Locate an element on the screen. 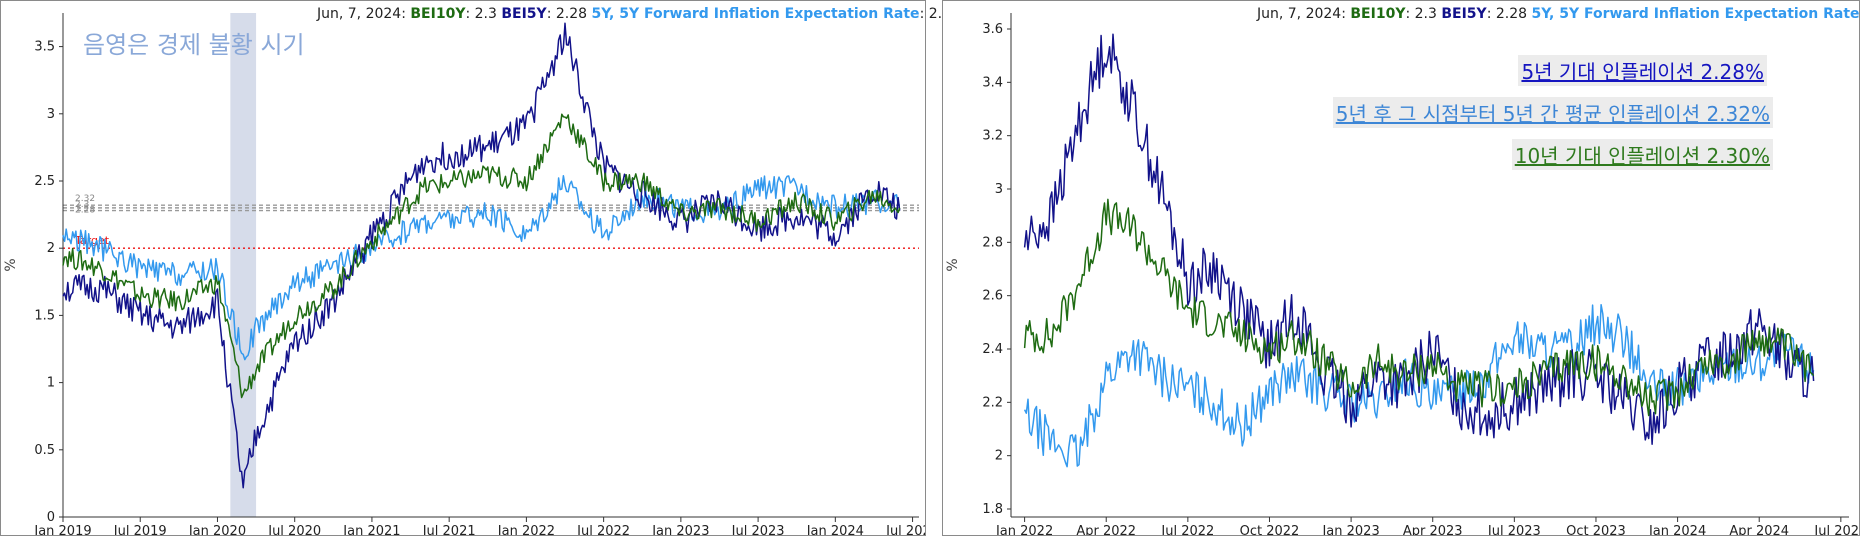 The image size is (1860, 536). y-tick-label: 3.6 is located at coordinates (992, 29).